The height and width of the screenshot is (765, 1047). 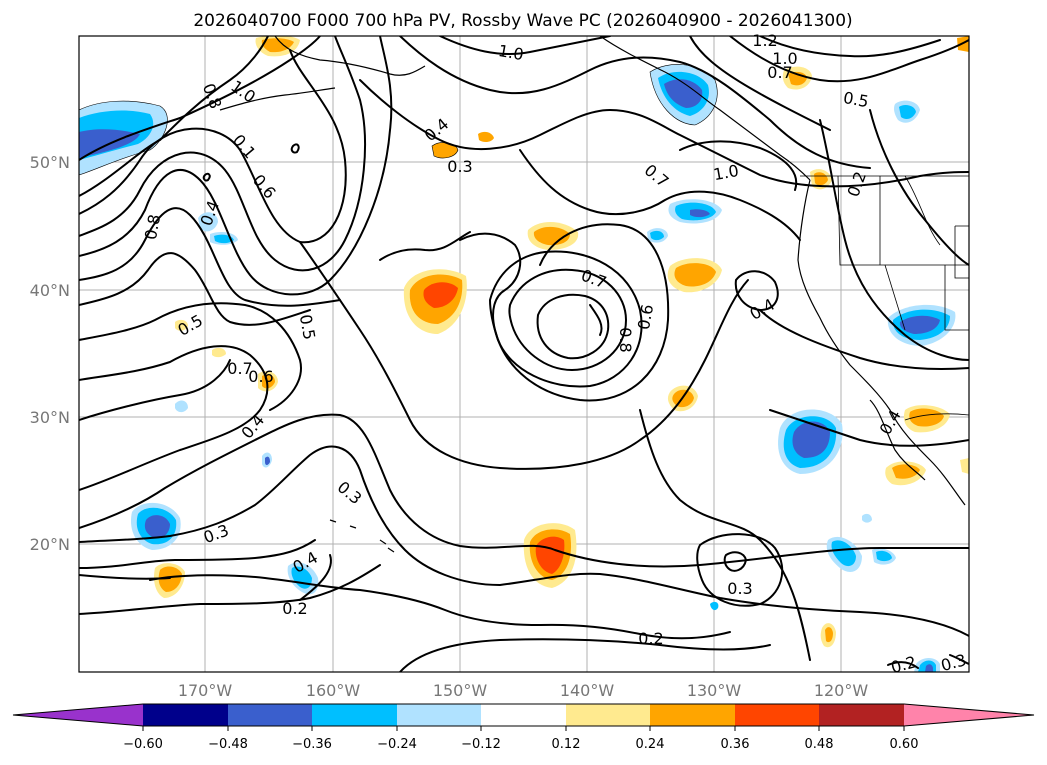 What do you see at coordinates (587, 690) in the screenshot?
I see `lon-tick-label: 140°W` at bounding box center [587, 690].